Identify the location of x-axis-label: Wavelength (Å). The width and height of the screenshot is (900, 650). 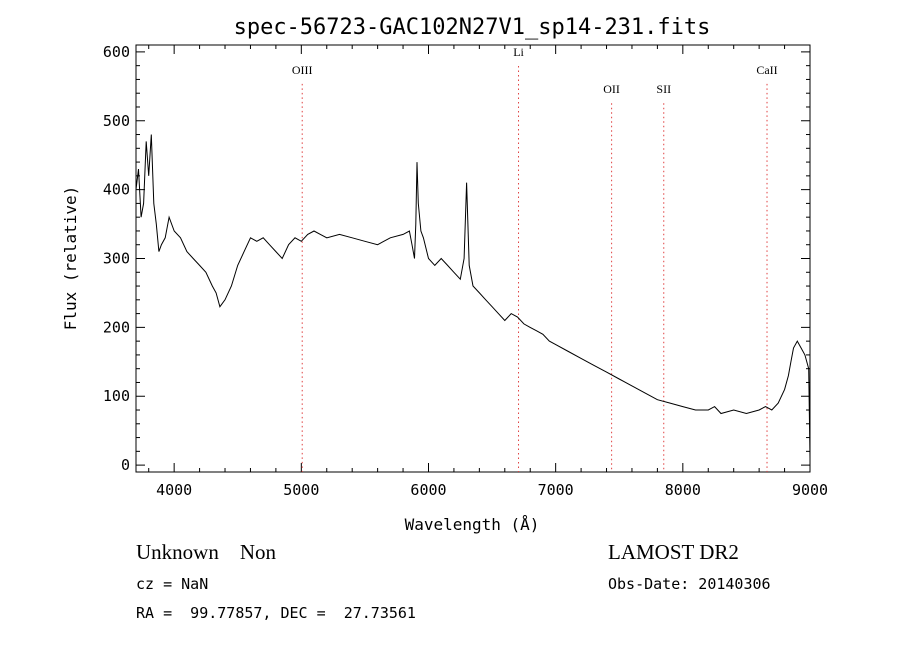
(472, 524).